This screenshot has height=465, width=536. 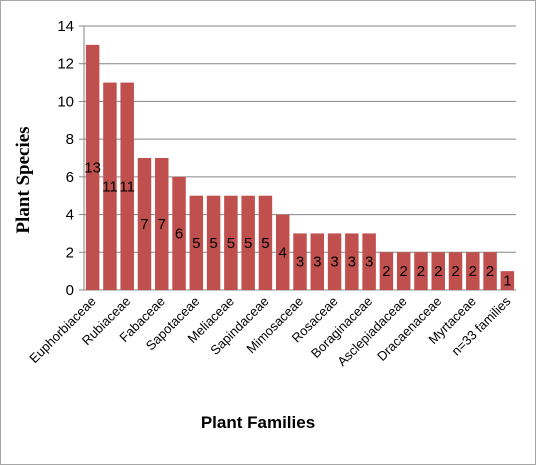 What do you see at coordinates (65, 26) in the screenshot?
I see `y-tick-label: 14` at bounding box center [65, 26].